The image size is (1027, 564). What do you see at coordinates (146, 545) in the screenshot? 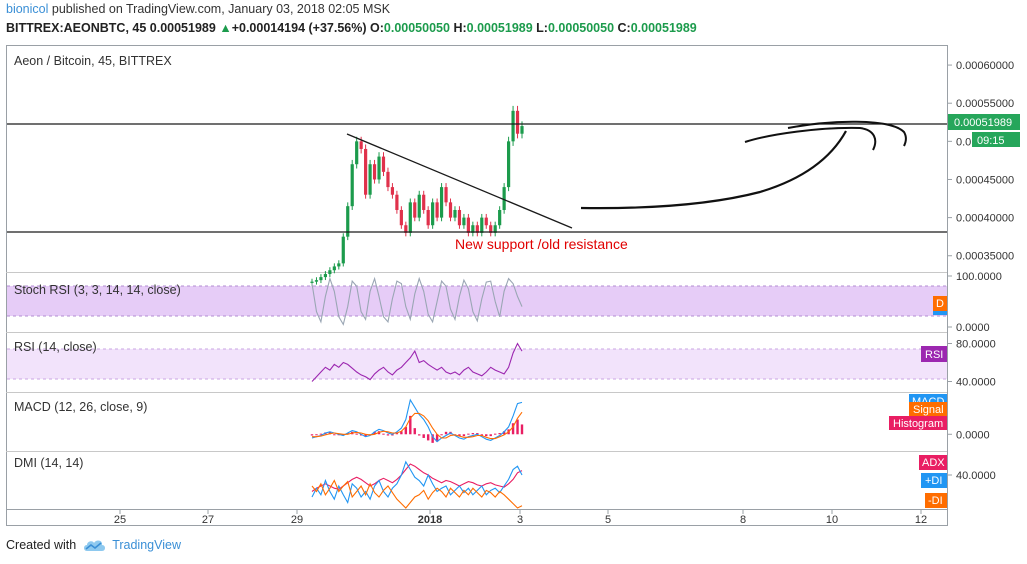
I see `tradingview-link: TradingView` at bounding box center [146, 545].